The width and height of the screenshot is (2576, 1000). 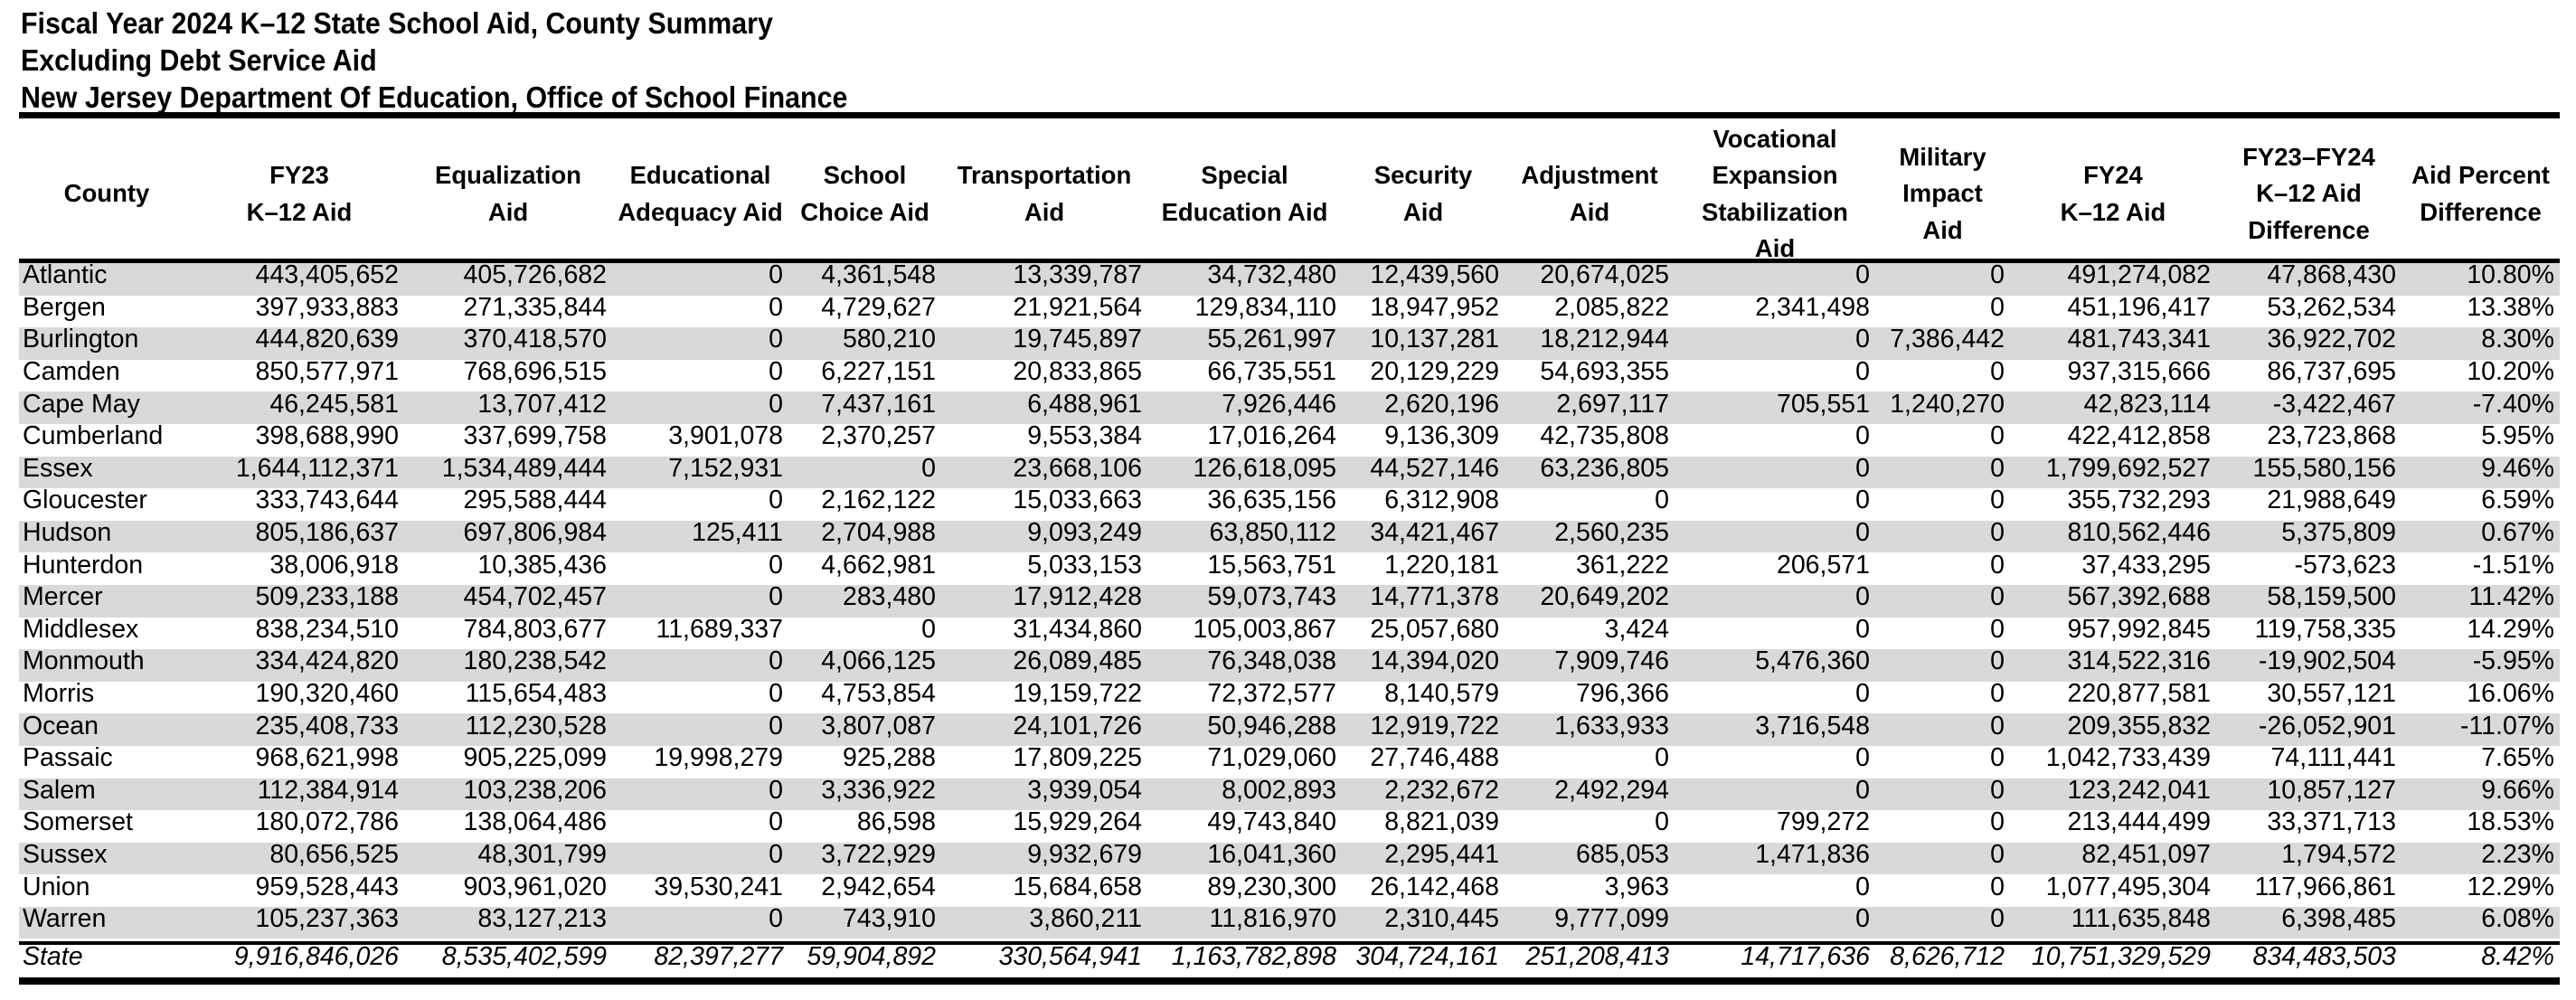 What do you see at coordinates (535, 533) in the screenshot?
I see `cell-equalization-aid: 697,806,984` at bounding box center [535, 533].